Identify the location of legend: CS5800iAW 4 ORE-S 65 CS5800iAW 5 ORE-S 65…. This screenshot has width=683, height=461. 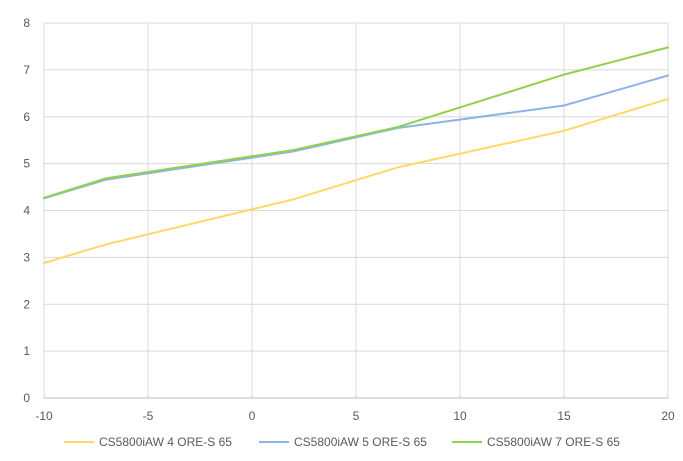
(342, 442).